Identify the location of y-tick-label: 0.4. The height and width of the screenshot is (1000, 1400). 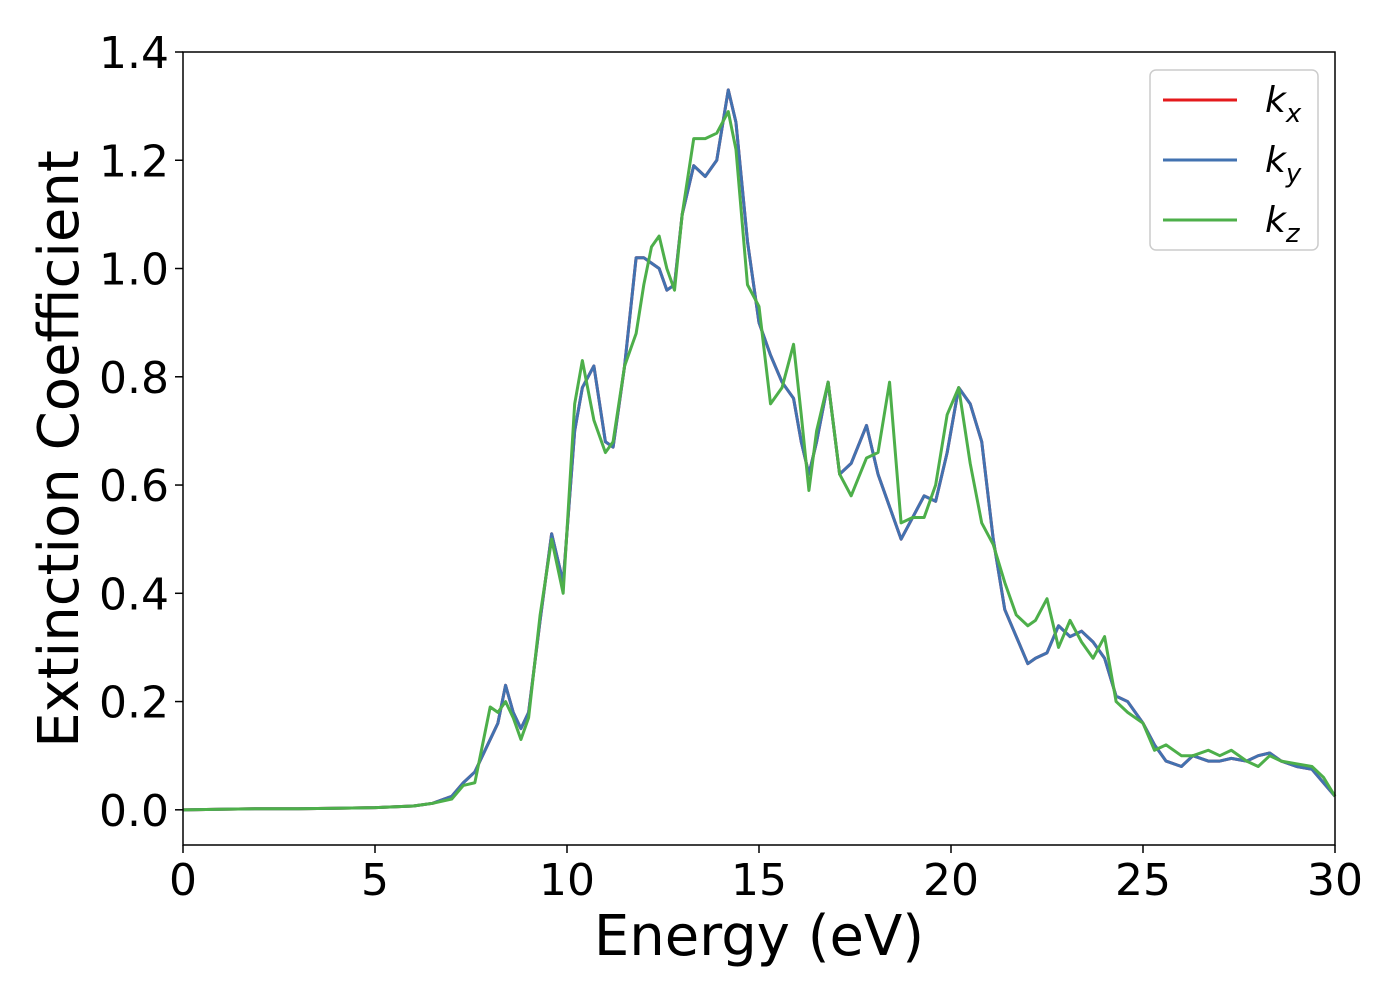
(134, 594).